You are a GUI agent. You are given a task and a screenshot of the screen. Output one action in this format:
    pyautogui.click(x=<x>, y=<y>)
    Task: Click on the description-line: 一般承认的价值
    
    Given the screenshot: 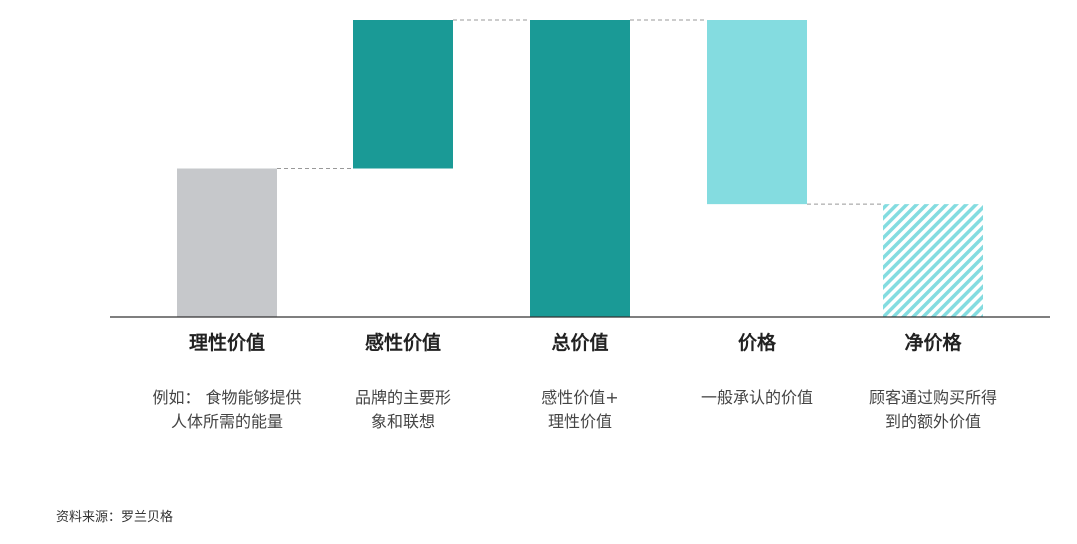 What is the action you would take?
    pyautogui.click(x=756, y=397)
    